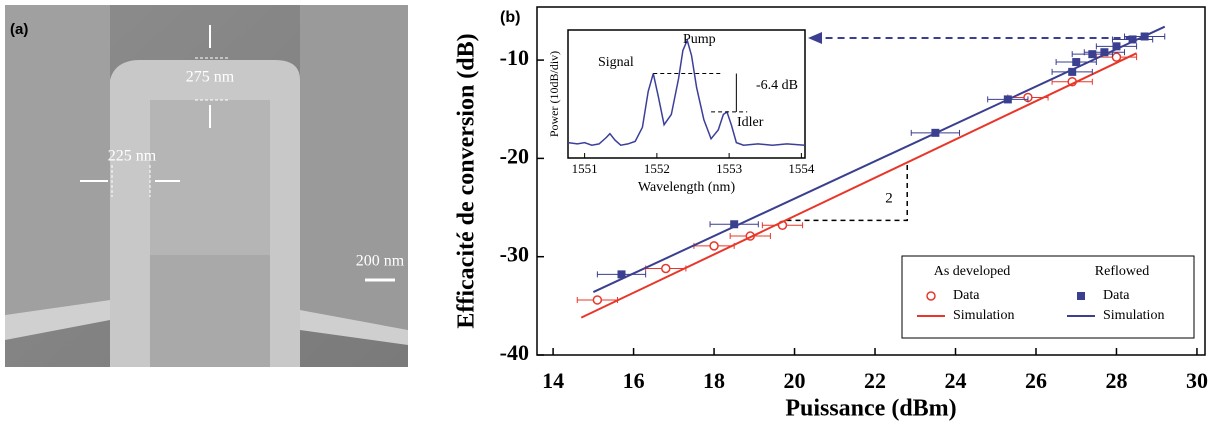  I want to click on x-tick-label: 24, so click(956, 380).